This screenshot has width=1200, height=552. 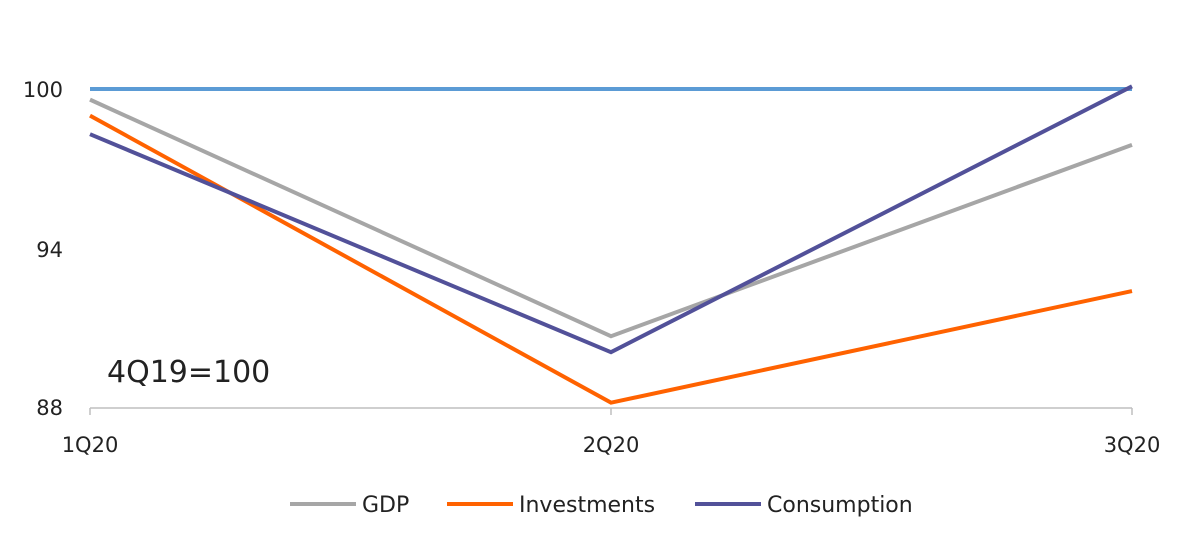 What do you see at coordinates (840, 505) in the screenshot?
I see `legend-label-consumption: Consumption` at bounding box center [840, 505].